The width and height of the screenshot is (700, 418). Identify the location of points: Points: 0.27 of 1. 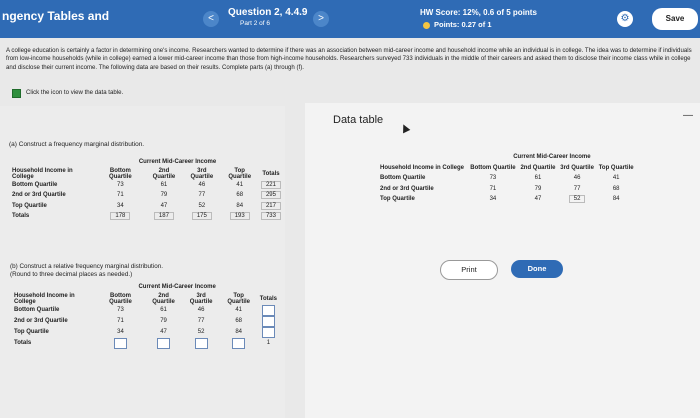
(457, 24).